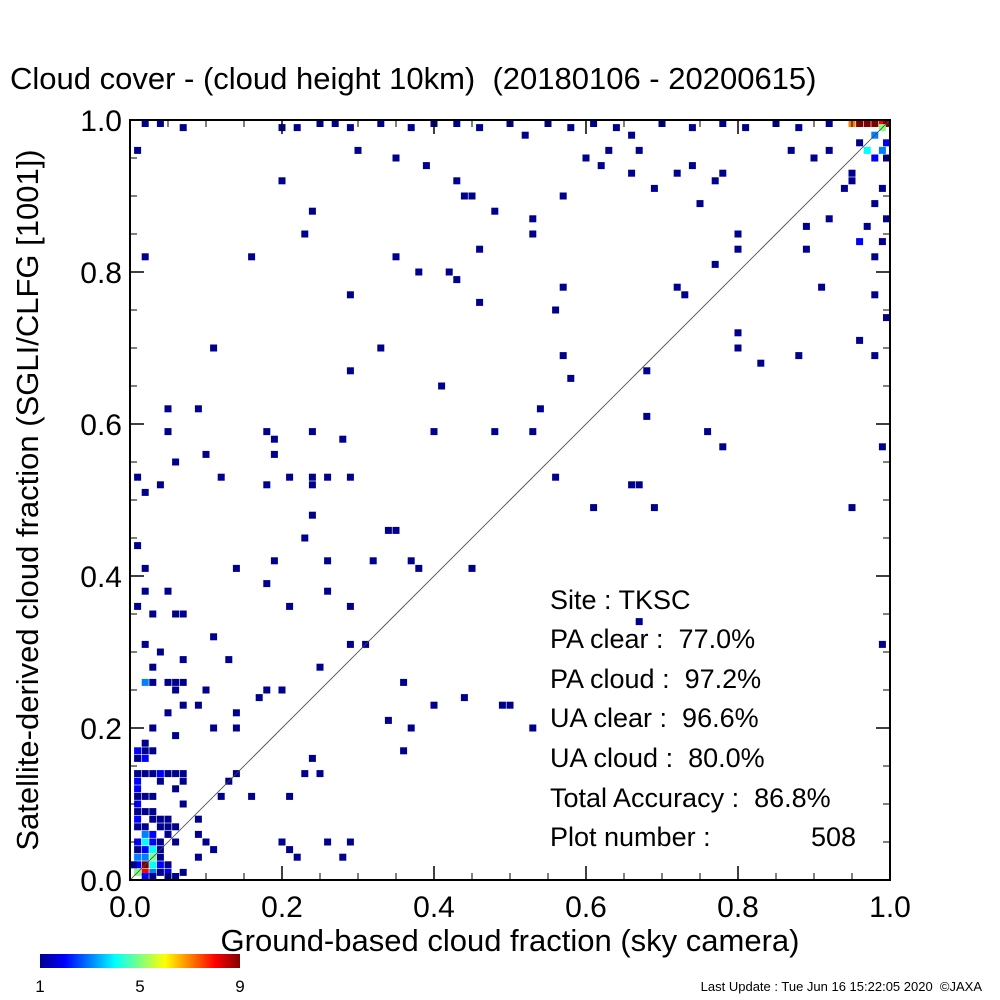 The width and height of the screenshot is (1000, 1000). What do you see at coordinates (39, 986) in the screenshot?
I see `colorbar-label: 1` at bounding box center [39, 986].